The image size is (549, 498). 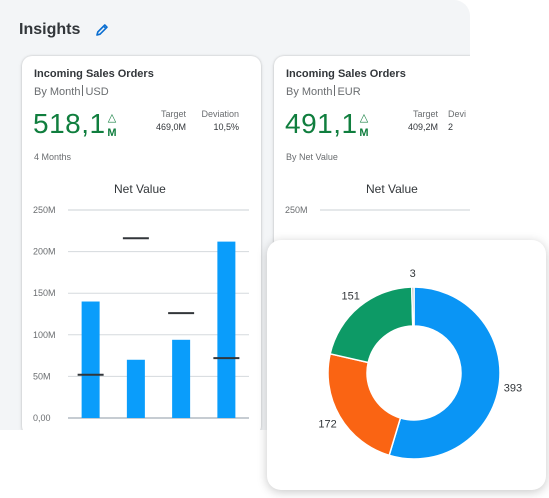 I want to click on y-tick-label: 0,00, so click(x=42, y=418).